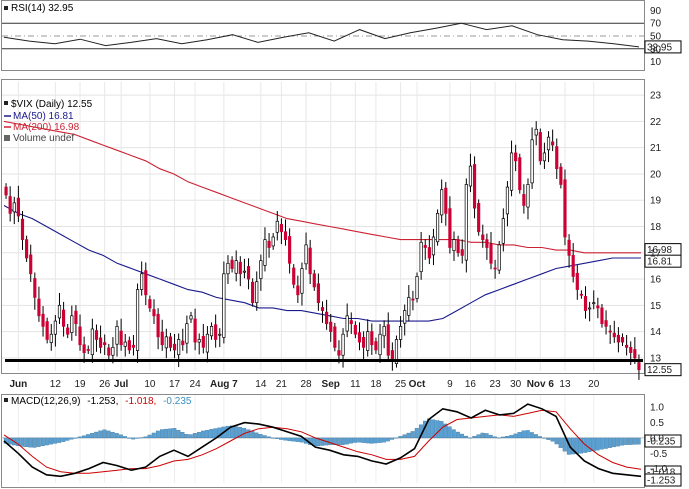 The height and width of the screenshot is (489, 689). What do you see at coordinates (656, 253) in the screenshot?
I see `price-y-tick-label: 17` at bounding box center [656, 253].